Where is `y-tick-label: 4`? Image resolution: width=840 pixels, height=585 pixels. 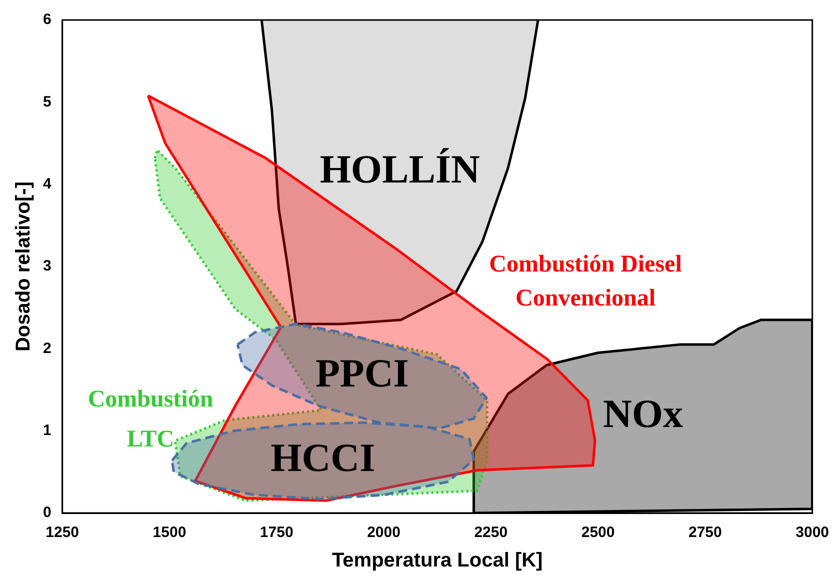
y-tick-label: 4 is located at coordinates (47, 183).